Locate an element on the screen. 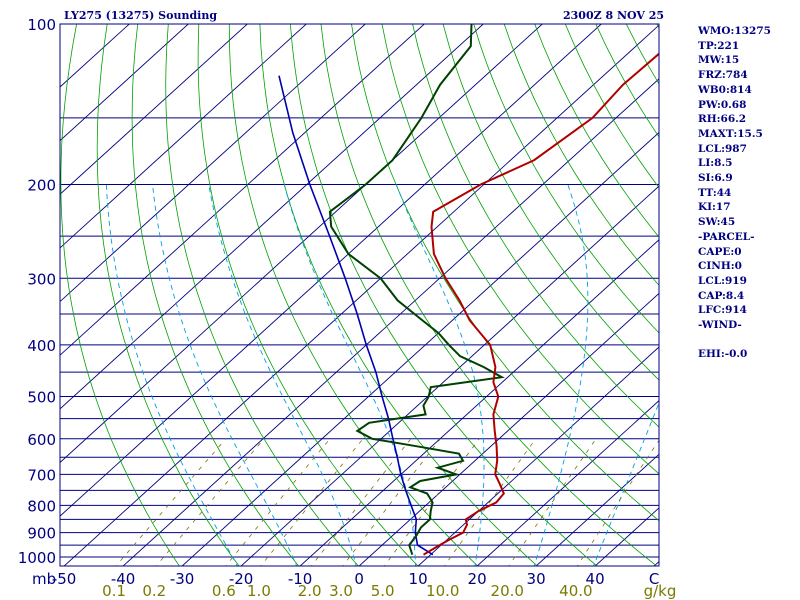 This screenshot has height=600, width=800. pressure-tick-label: 800 is located at coordinates (41, 506).